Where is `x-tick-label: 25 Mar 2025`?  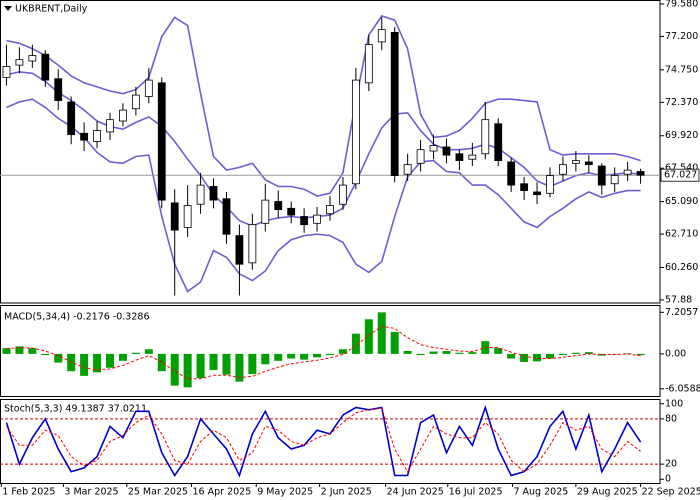
x-tick-label: 25 Mar 2025 is located at coordinates (158, 492).